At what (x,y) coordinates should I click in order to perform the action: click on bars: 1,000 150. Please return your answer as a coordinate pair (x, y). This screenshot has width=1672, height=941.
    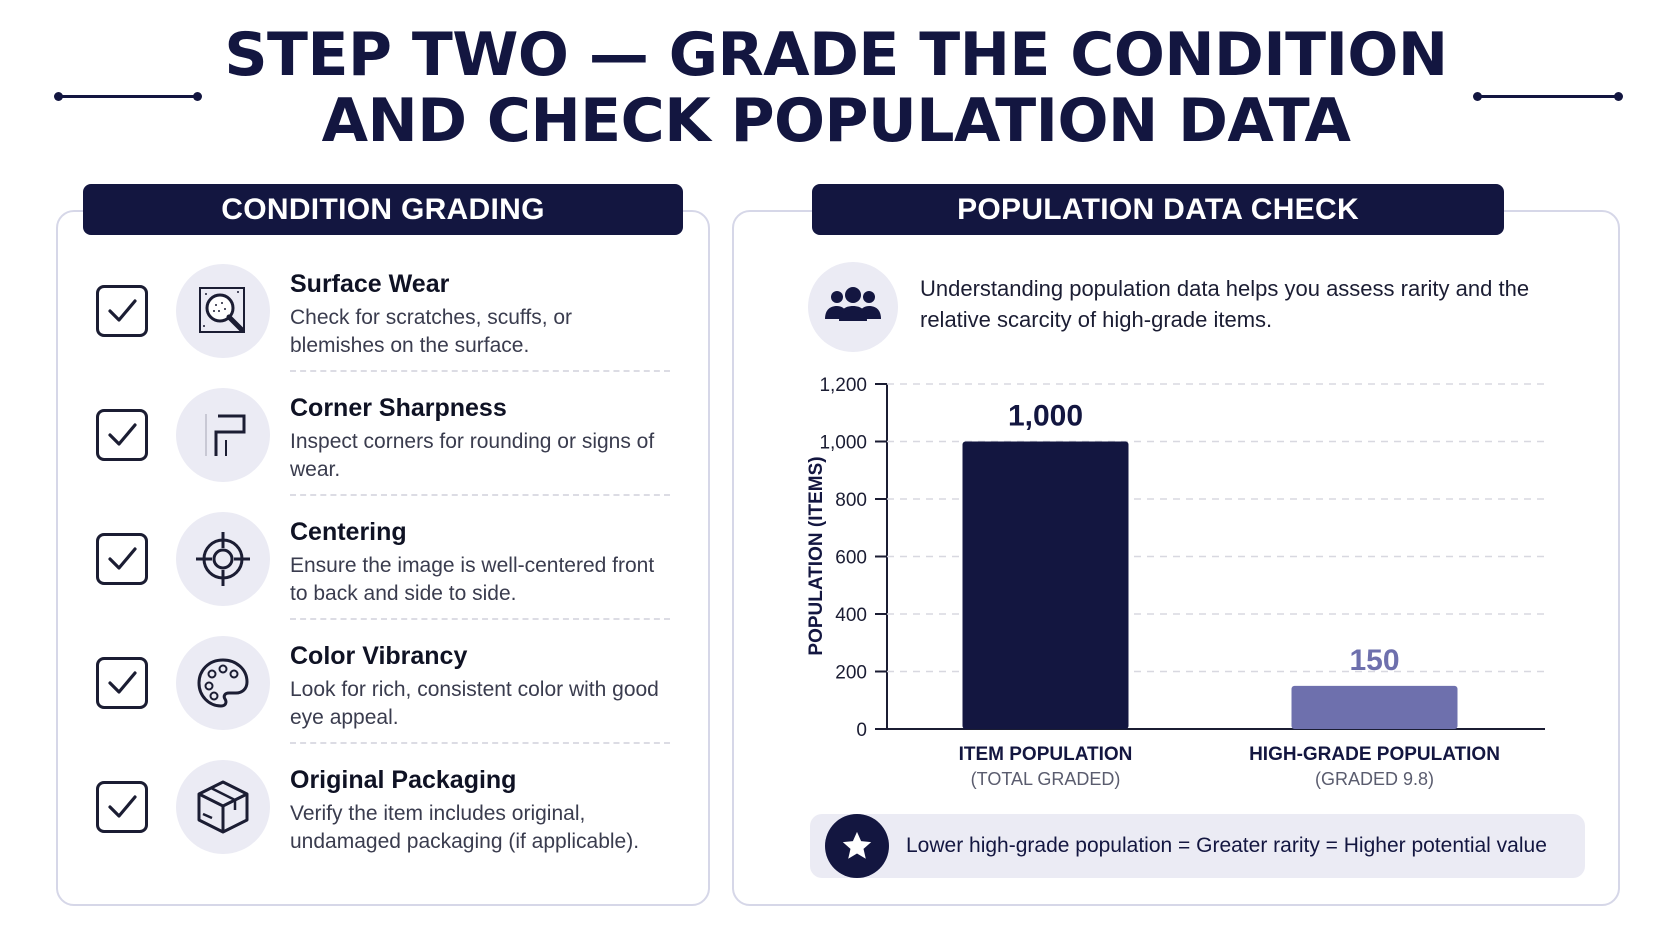
    Looking at the image, I should click on (1210, 564).